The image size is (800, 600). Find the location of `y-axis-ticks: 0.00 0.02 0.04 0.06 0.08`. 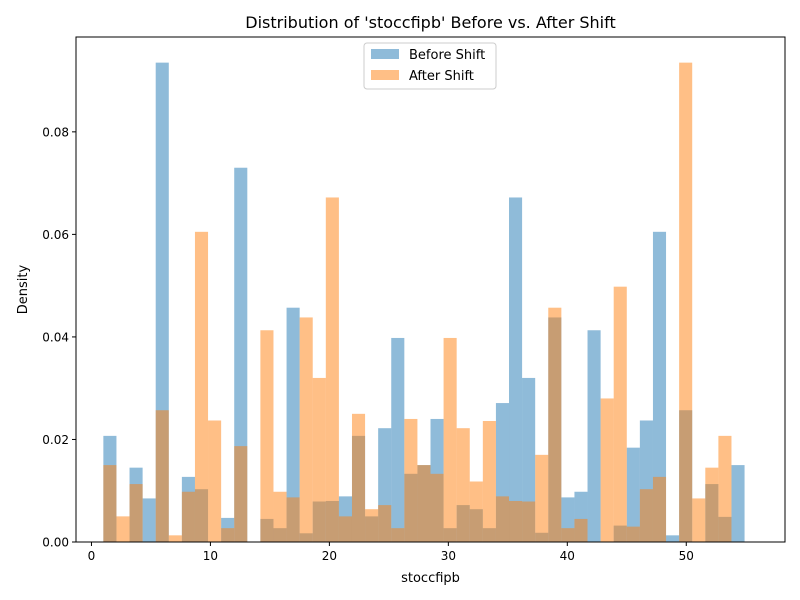

y-axis-ticks: 0.00 0.02 0.04 0.06 0.08 is located at coordinates (59, 337).